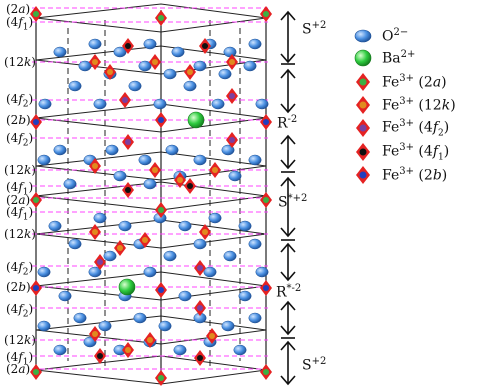  What do you see at coordinates (287, 123) in the screenshot?
I see `block-label-r: R-2` at bounding box center [287, 123].